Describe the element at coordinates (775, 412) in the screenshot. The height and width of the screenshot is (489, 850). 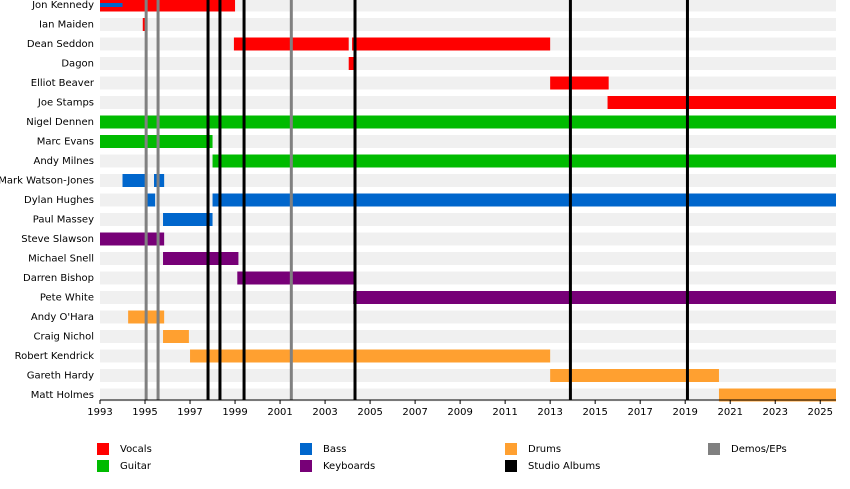
I see `x-tick-label: 2023` at that location.